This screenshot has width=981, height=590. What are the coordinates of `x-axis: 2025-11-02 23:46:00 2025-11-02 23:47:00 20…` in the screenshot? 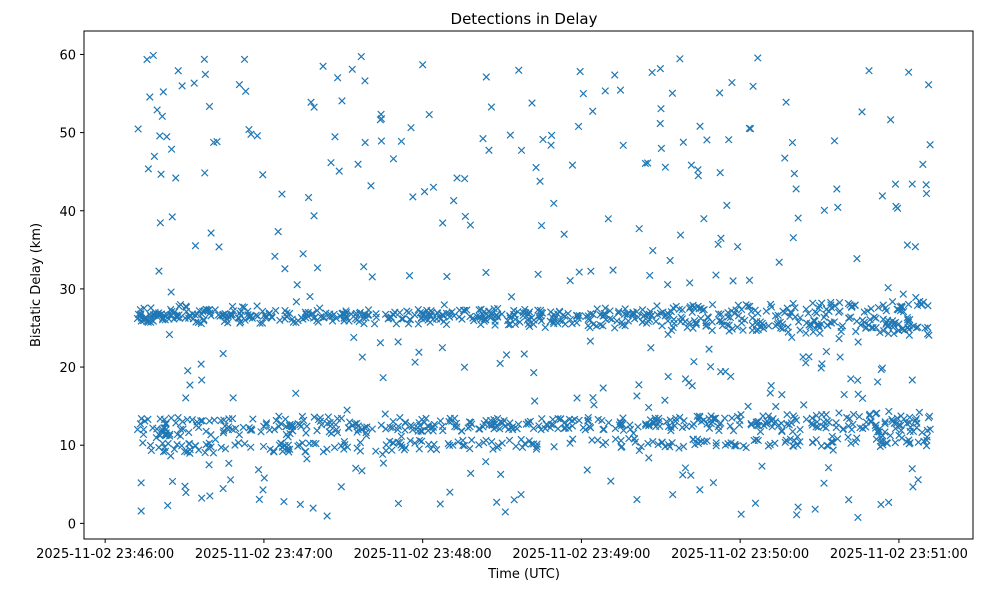 It's located at (502, 550).